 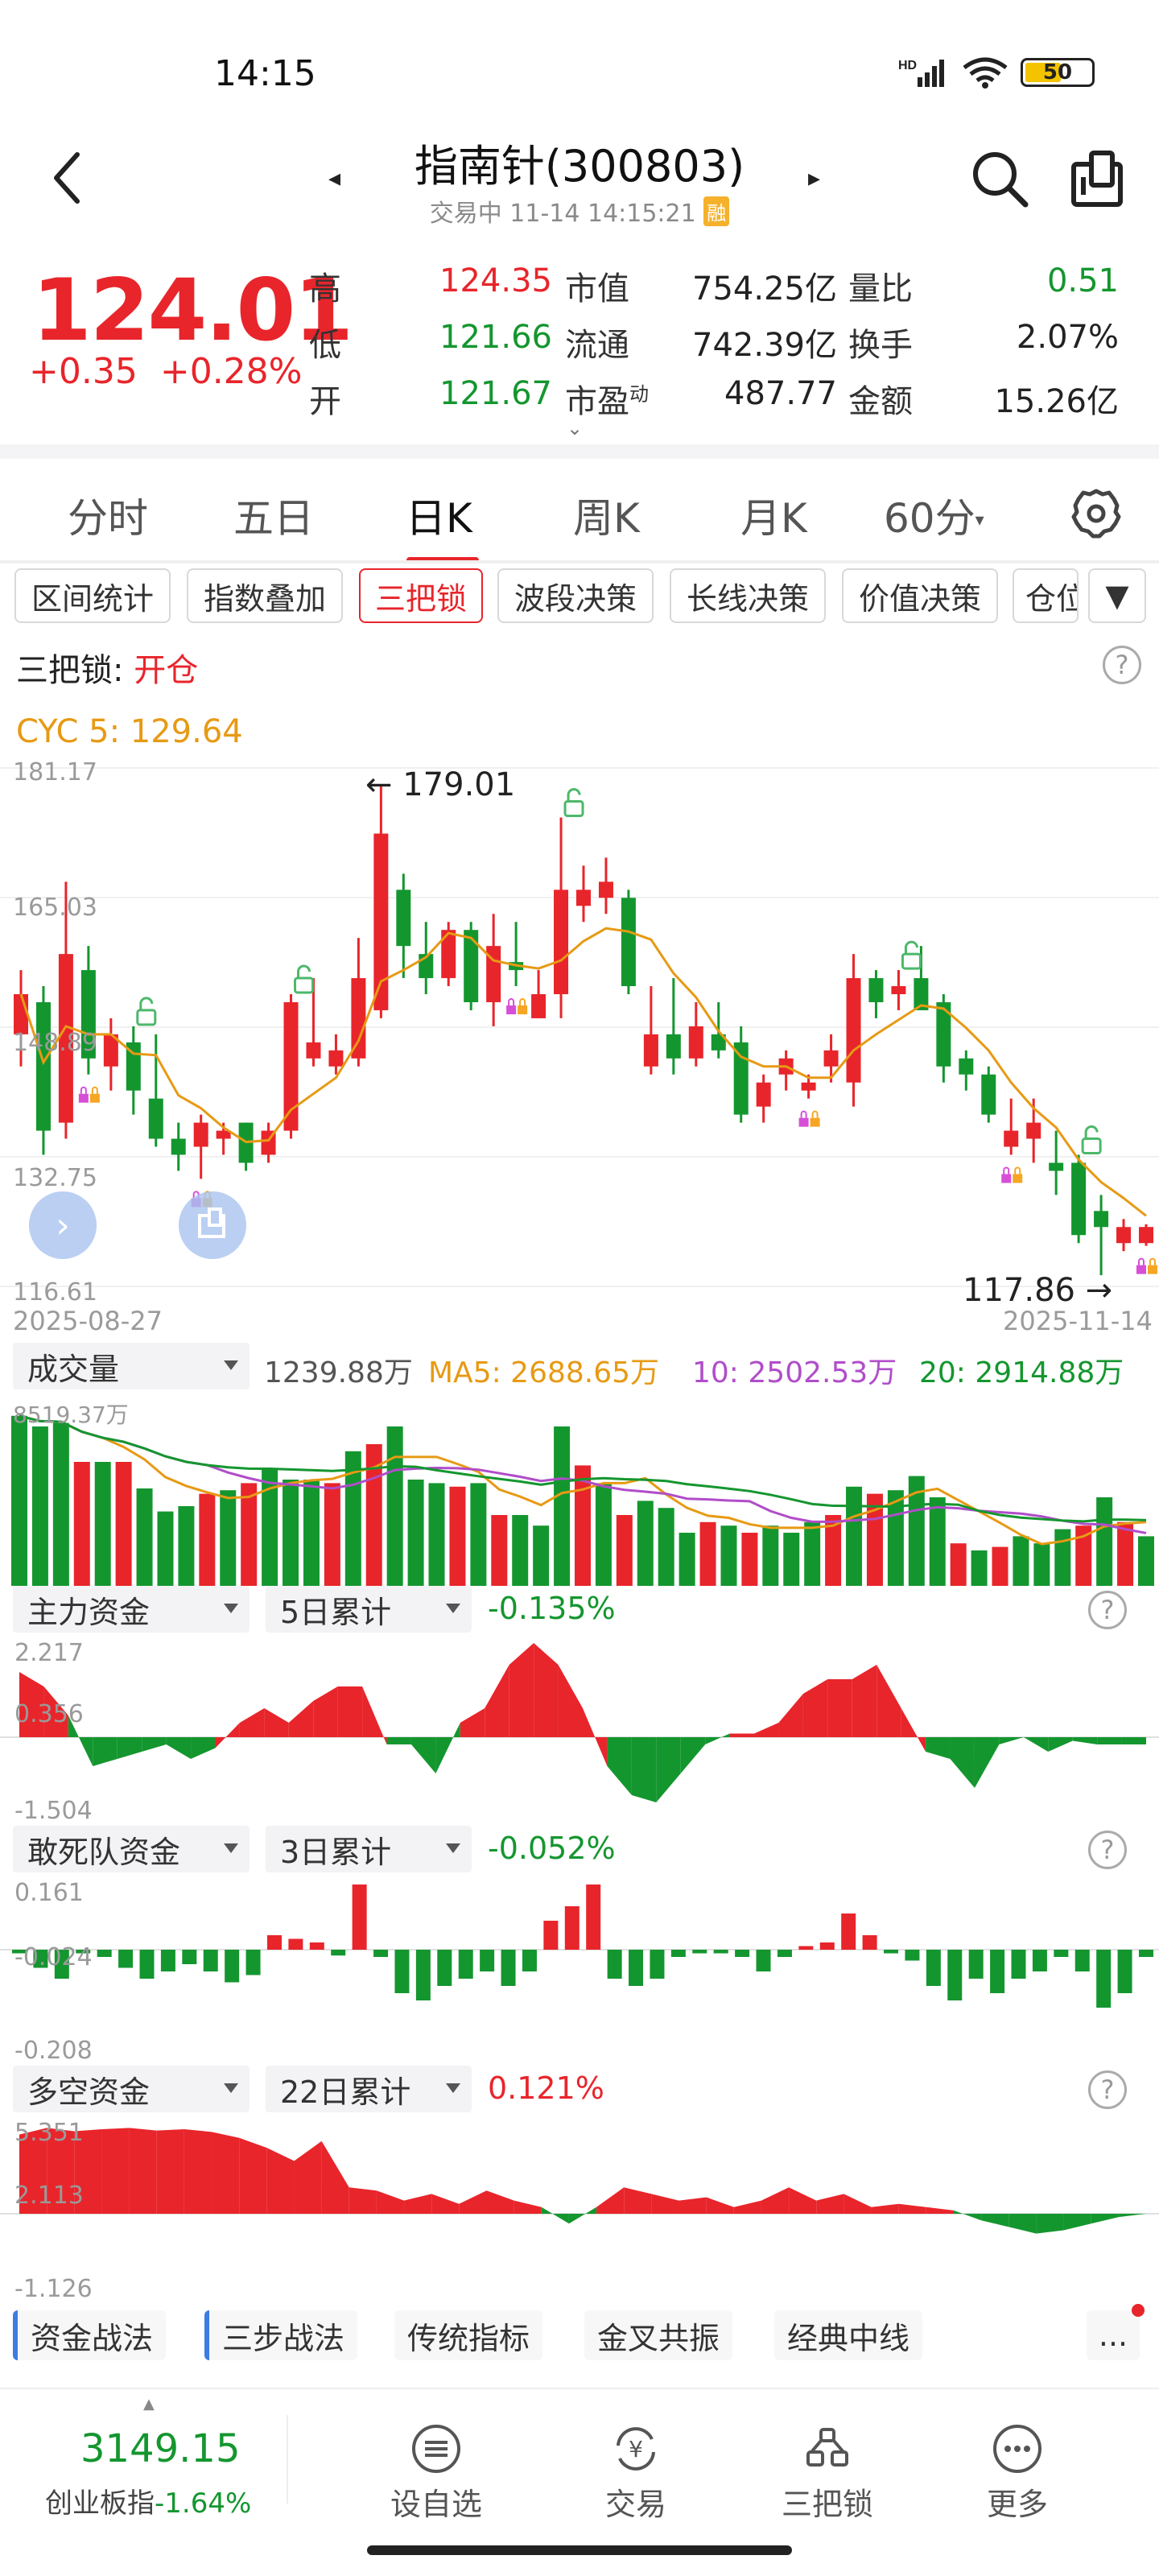 What do you see at coordinates (212, 1225) in the screenshot?
I see `float-share-icon` at bounding box center [212, 1225].